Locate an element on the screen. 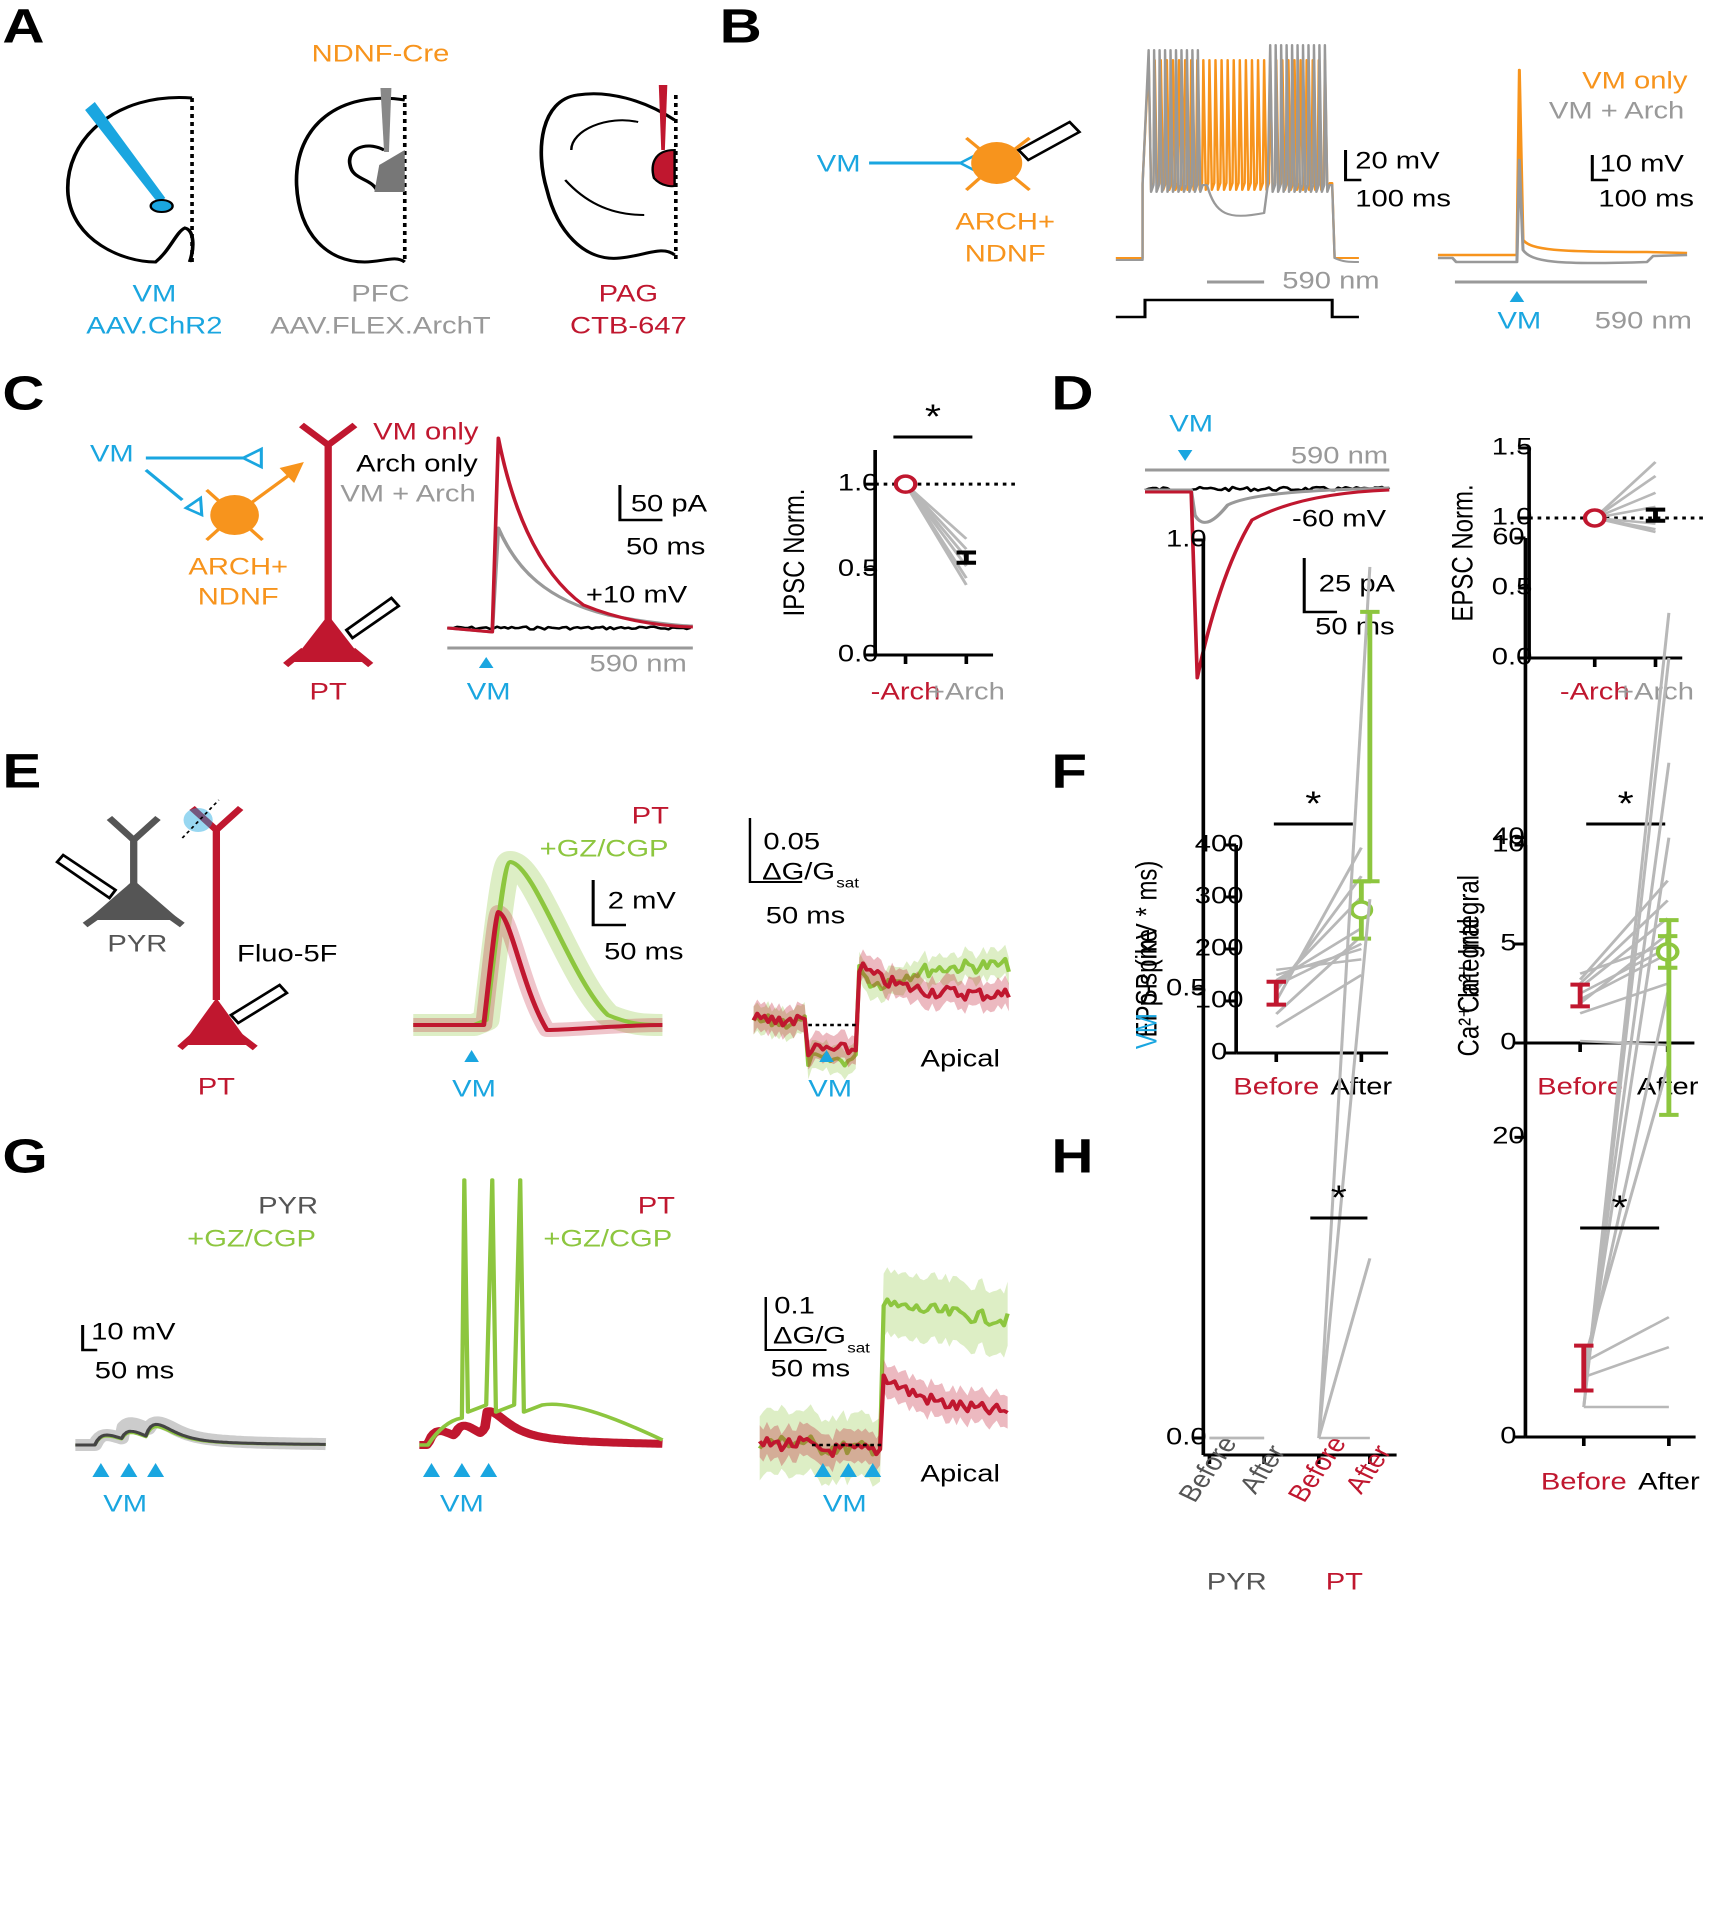 Image resolution: width=1726 pixels, height=1920 pixels. axons is located at coordinates (194, 479).